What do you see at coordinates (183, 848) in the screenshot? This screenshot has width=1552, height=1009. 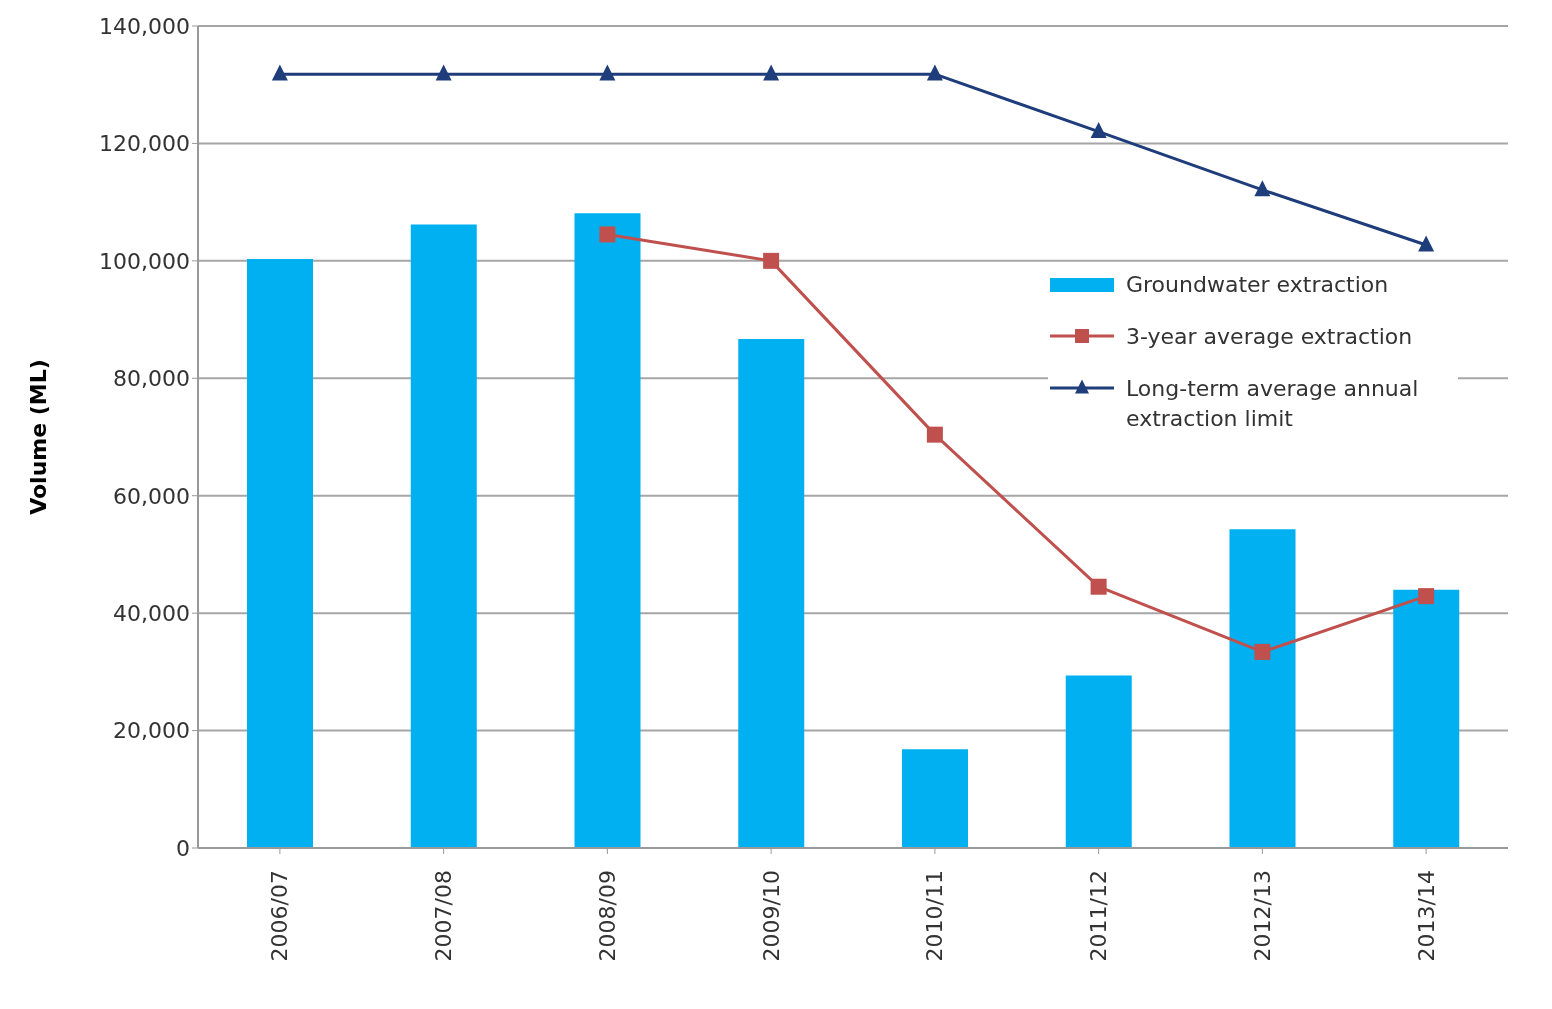 I see `y-tick-label: 0` at bounding box center [183, 848].